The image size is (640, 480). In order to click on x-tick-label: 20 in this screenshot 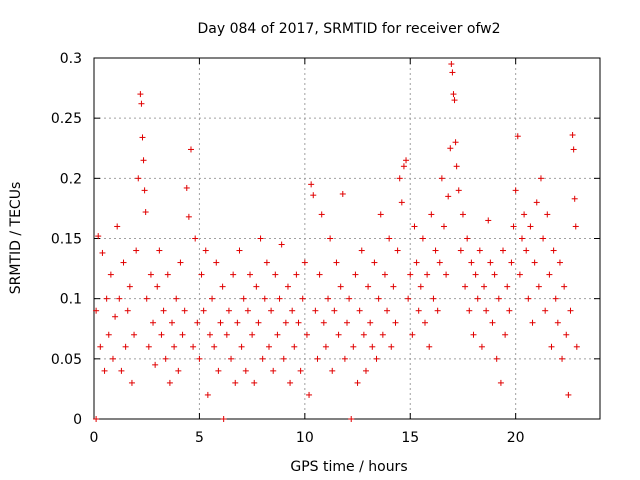, I will do `click(516, 438)`.